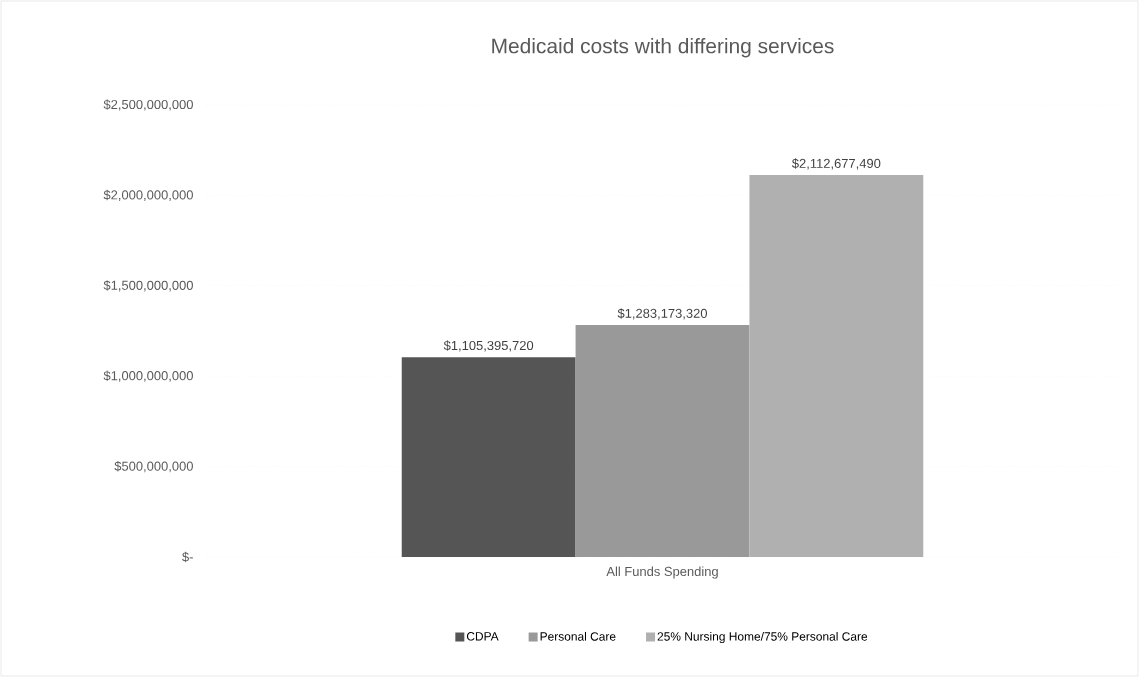 The width and height of the screenshot is (1139, 677). Describe the element at coordinates (488, 346) in the screenshot. I see `data-label: $1,105,395,720` at that location.